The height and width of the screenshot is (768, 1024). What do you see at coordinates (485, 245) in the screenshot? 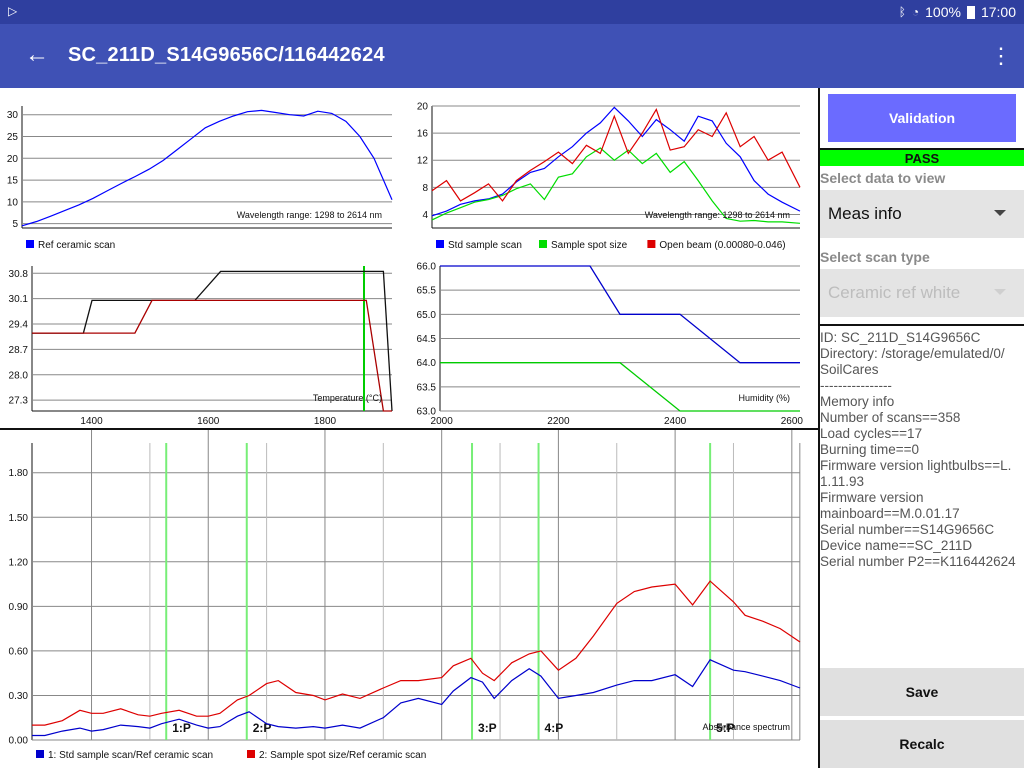
I see `legend-label: Std sample scan` at bounding box center [485, 245].